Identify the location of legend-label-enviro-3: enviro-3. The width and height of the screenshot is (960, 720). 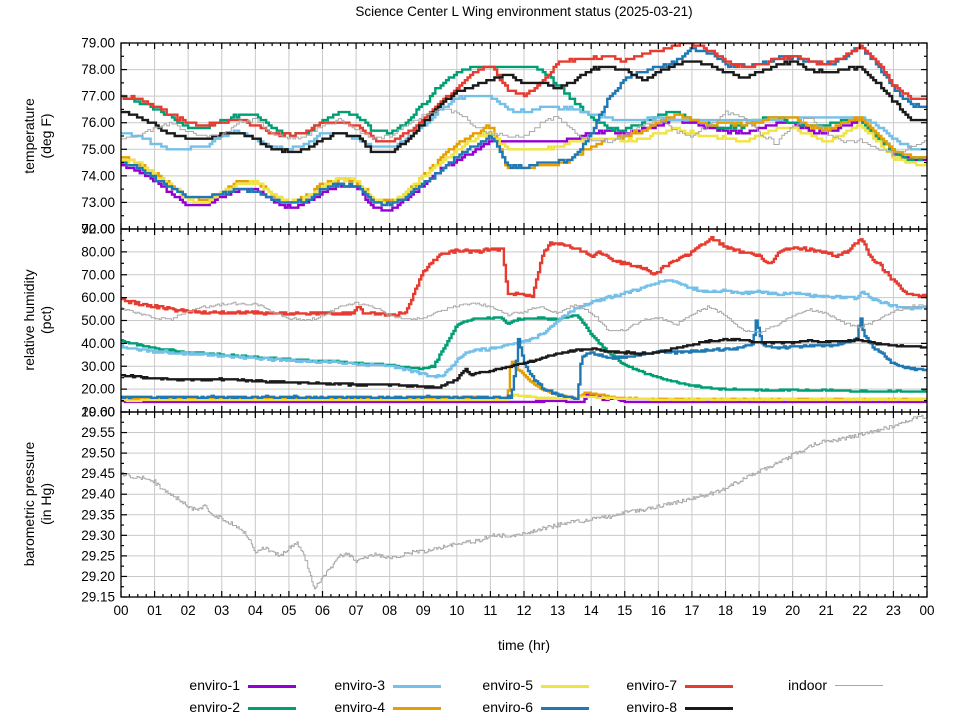
(359, 685).